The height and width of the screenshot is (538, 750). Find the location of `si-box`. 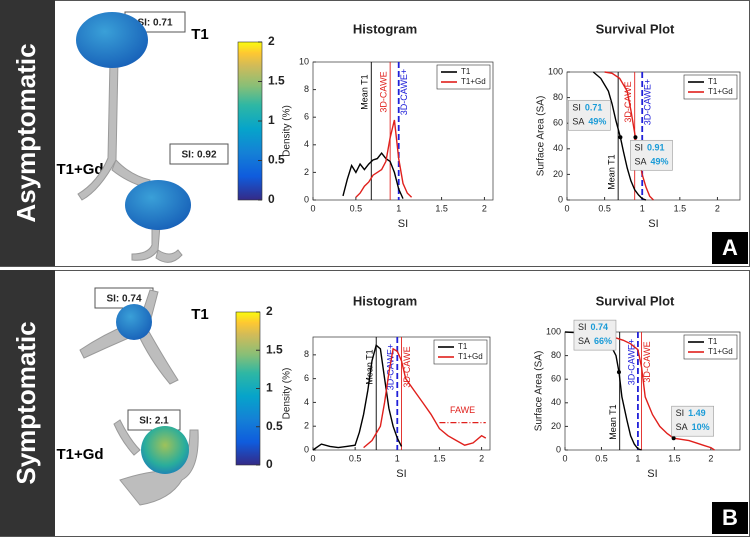

si-box is located at coordinates (199, 154).